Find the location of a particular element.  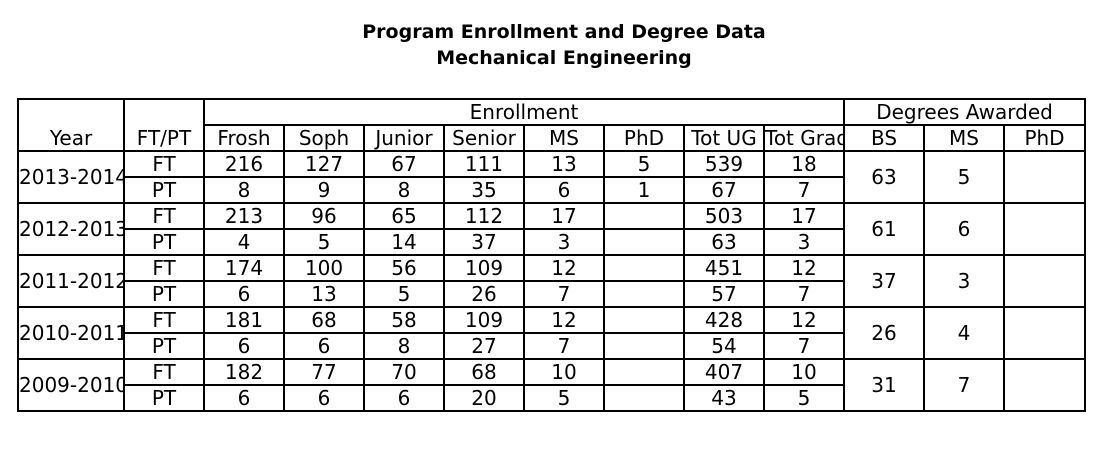

column-header: Senior is located at coordinates (484, 138).